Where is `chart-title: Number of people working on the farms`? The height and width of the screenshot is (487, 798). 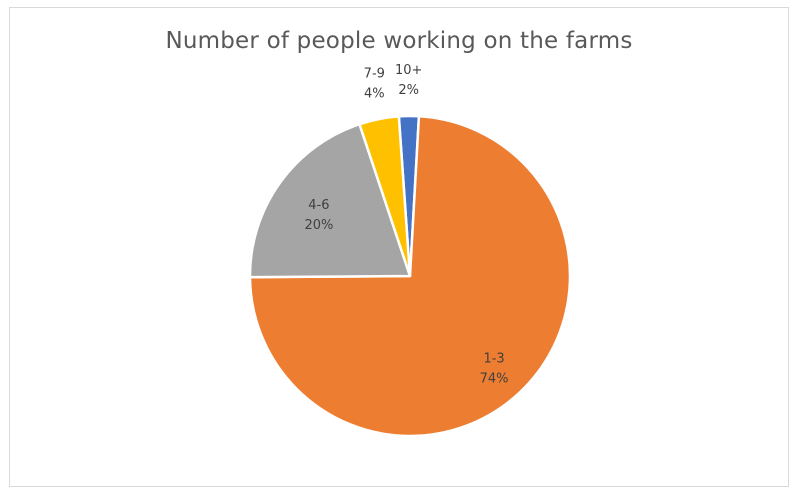 chart-title: Number of people working on the farms is located at coordinates (399, 41).